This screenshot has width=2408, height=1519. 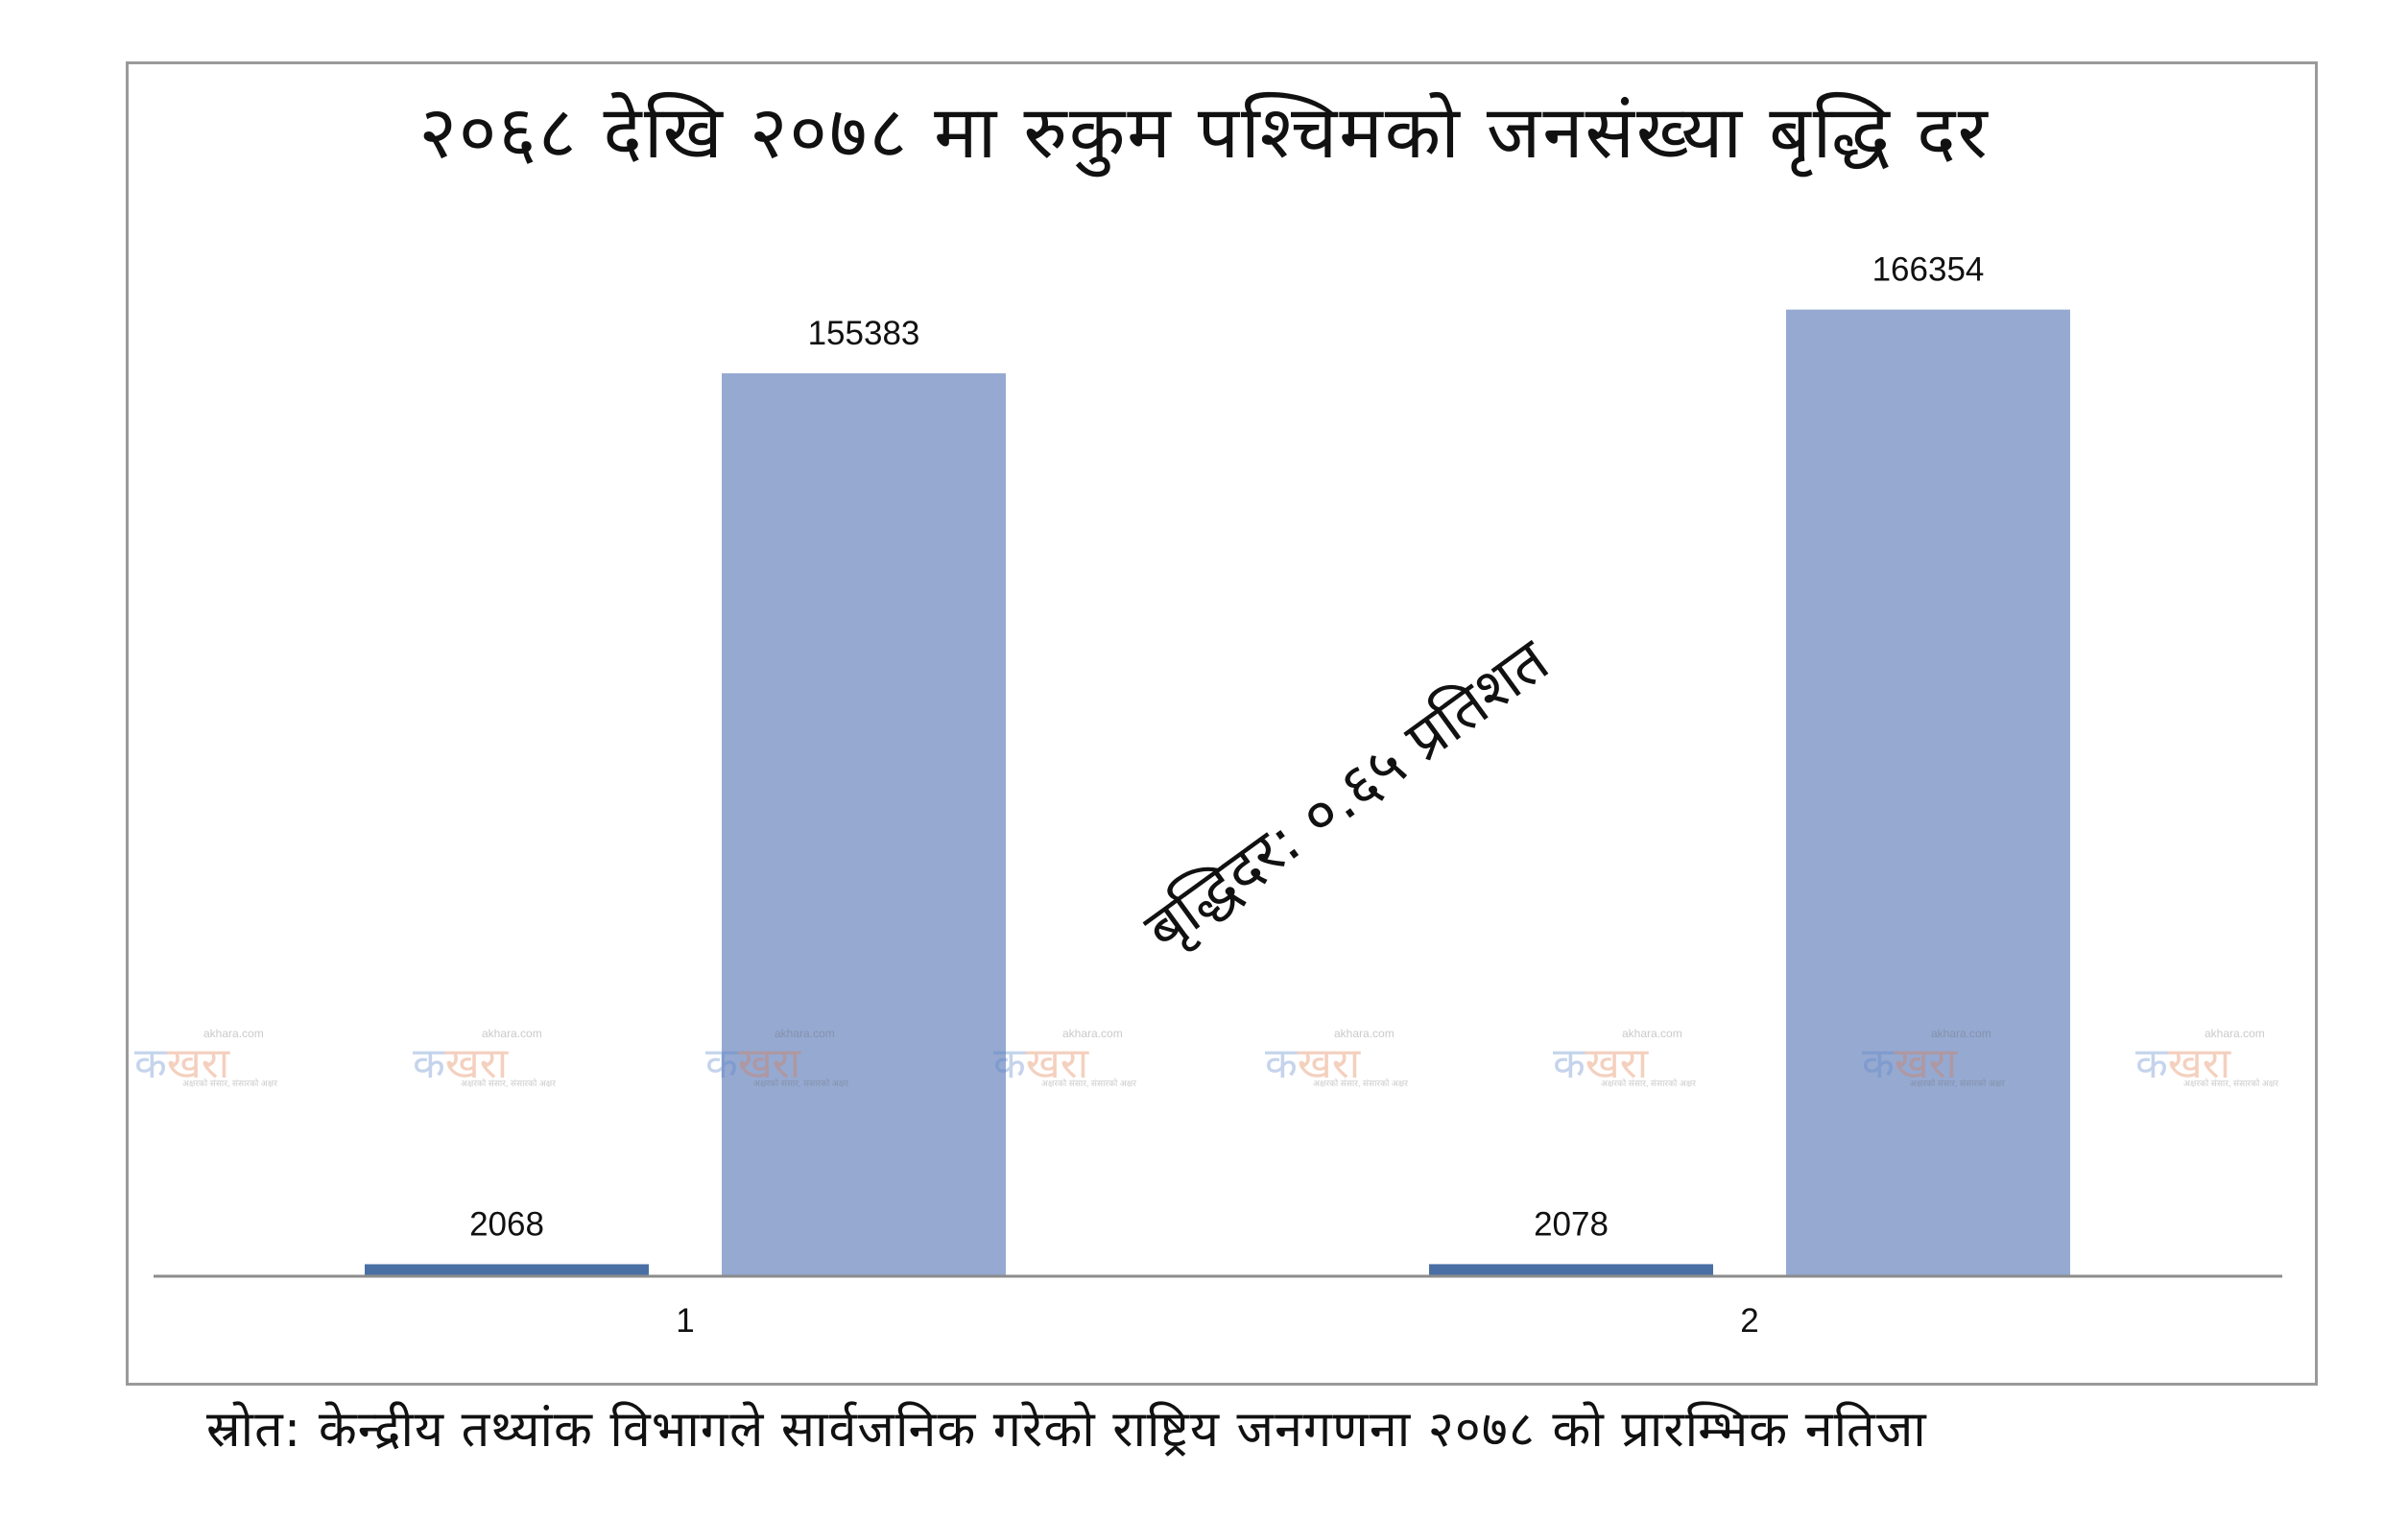 I want to click on data-label-series-1-category-1: 2068, so click(x=506, y=1224).